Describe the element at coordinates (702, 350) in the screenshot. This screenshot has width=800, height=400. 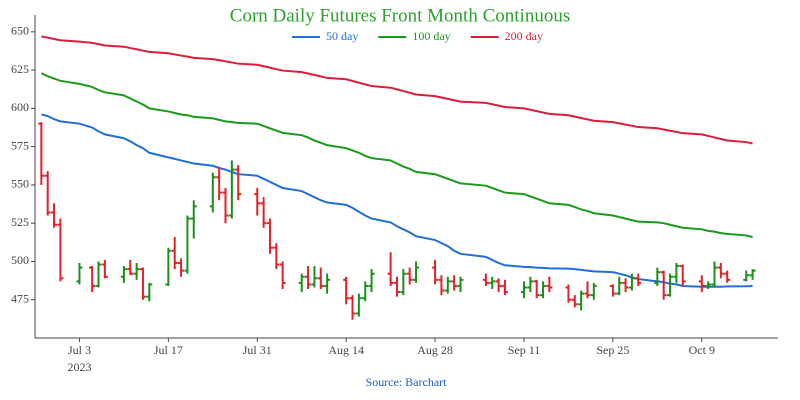
I see `x-tick-label: Oct 9` at that location.